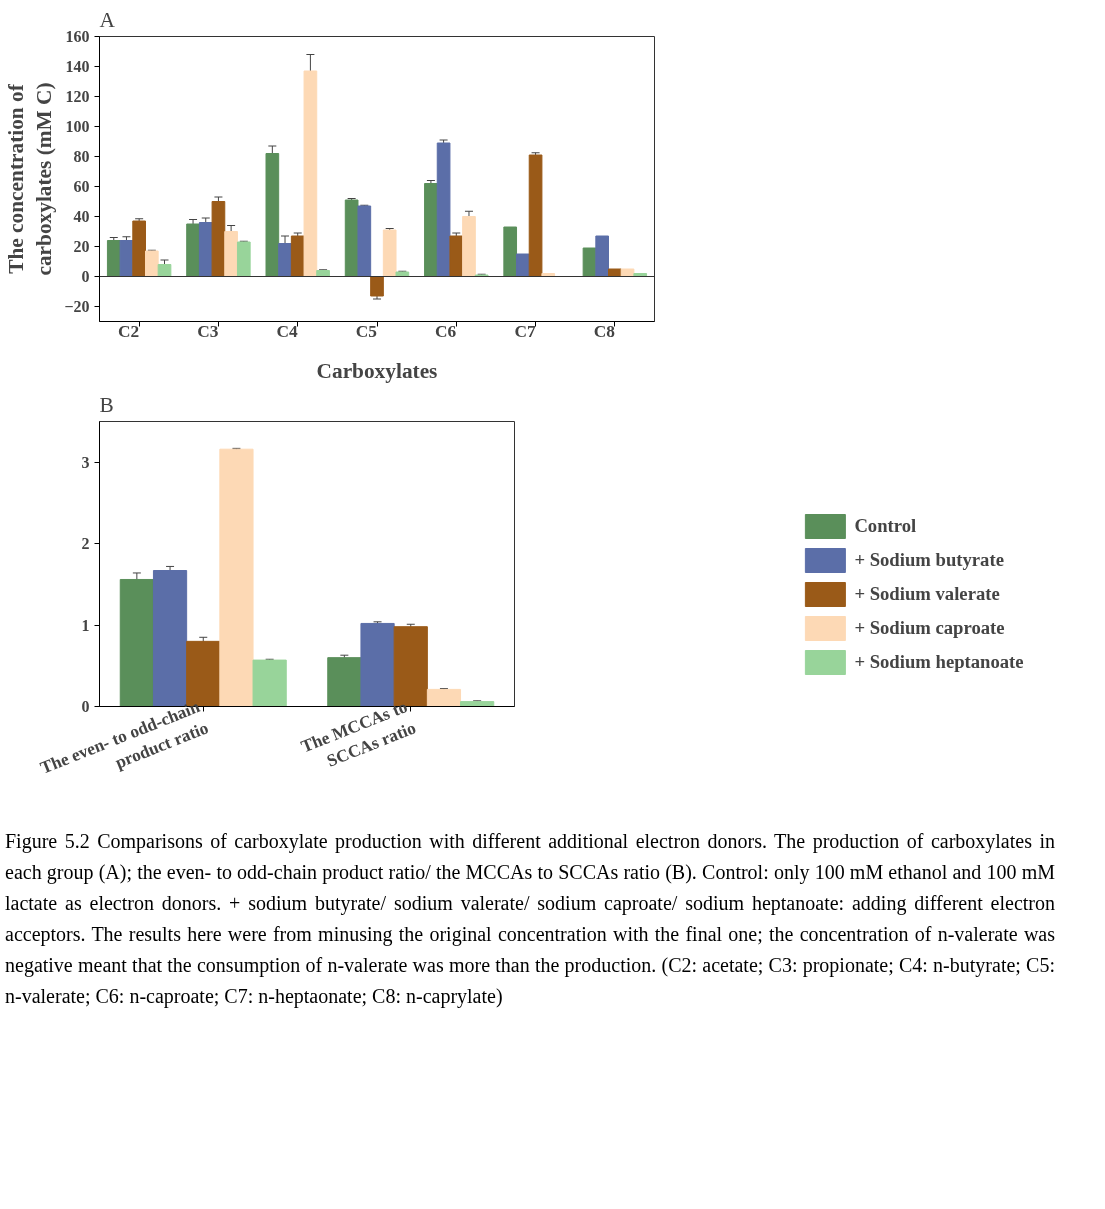  What do you see at coordinates (939, 662) in the screenshot?
I see `legend-label: + Sodium heptanoate` at bounding box center [939, 662].